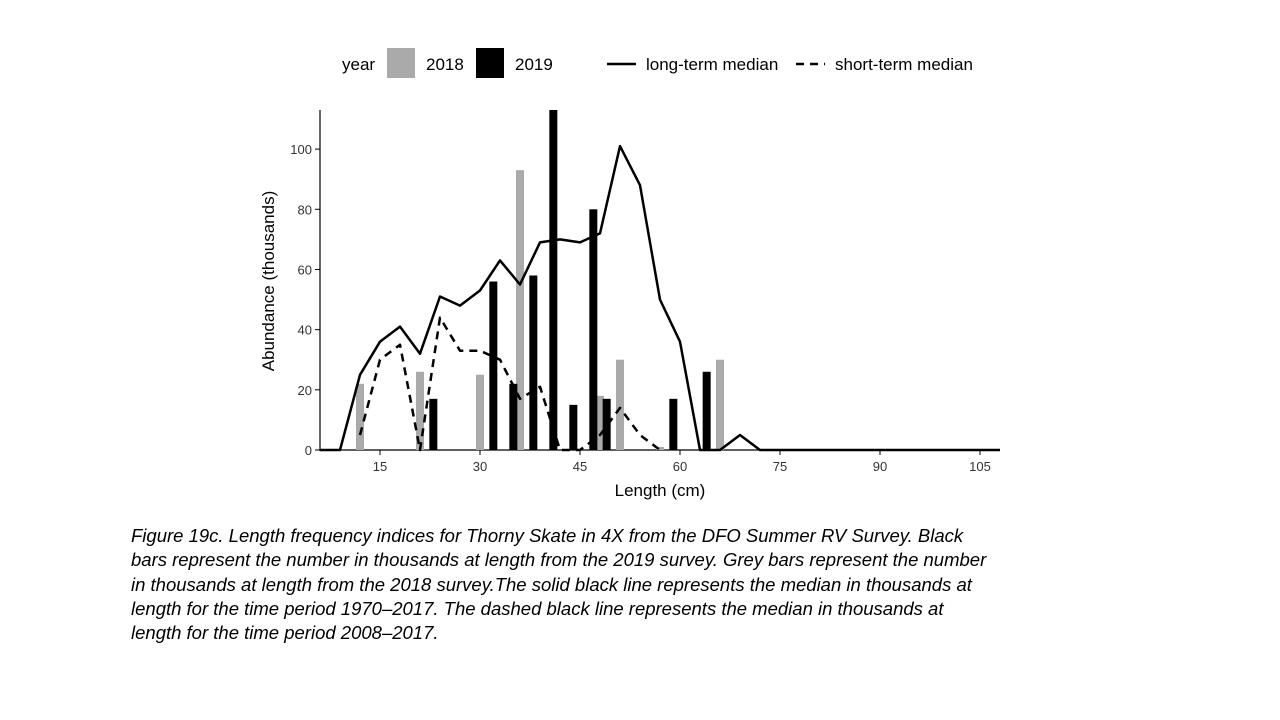  Describe the element at coordinates (904, 64) in the screenshot. I see `legend-label-short-term: short-term median` at that location.